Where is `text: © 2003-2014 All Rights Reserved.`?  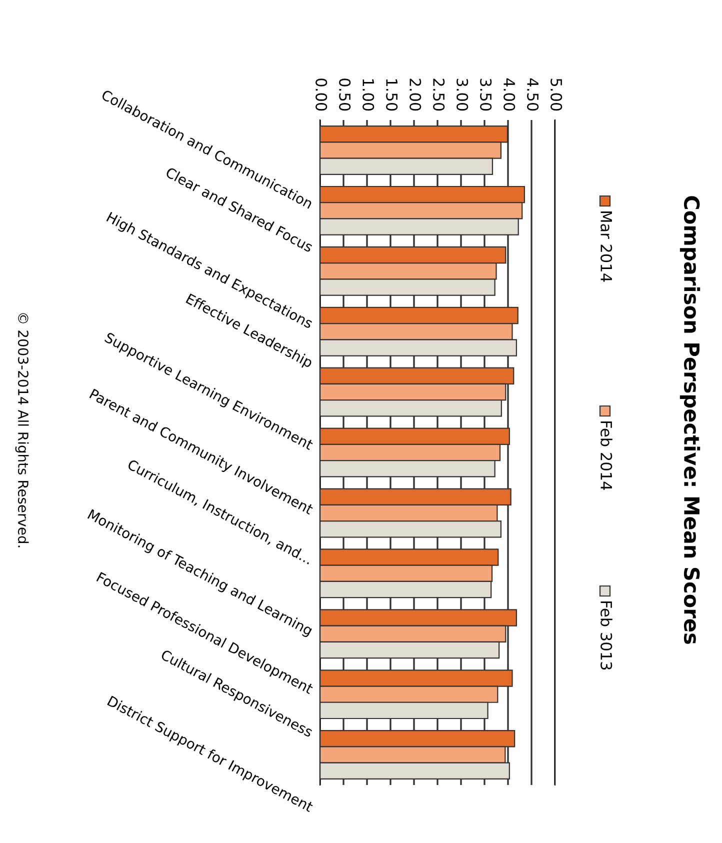 text: © 2003-2014 All Rights Reserved. is located at coordinates (22, 430).